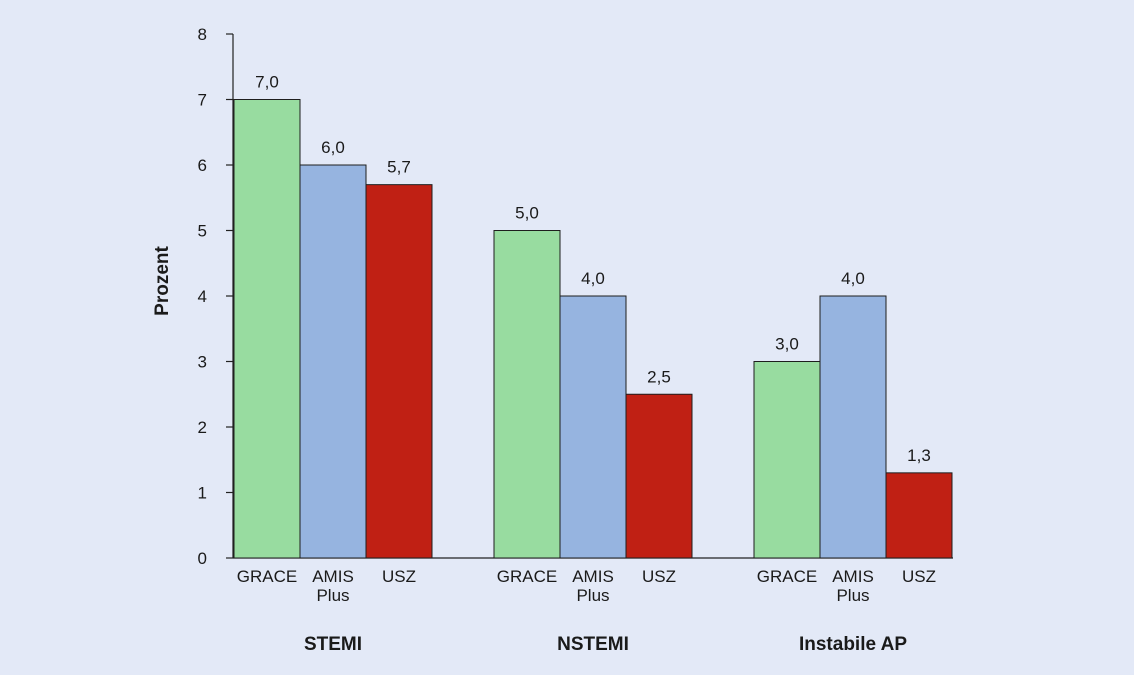  I want to click on bar-value-label: 1,3, so click(919, 455).